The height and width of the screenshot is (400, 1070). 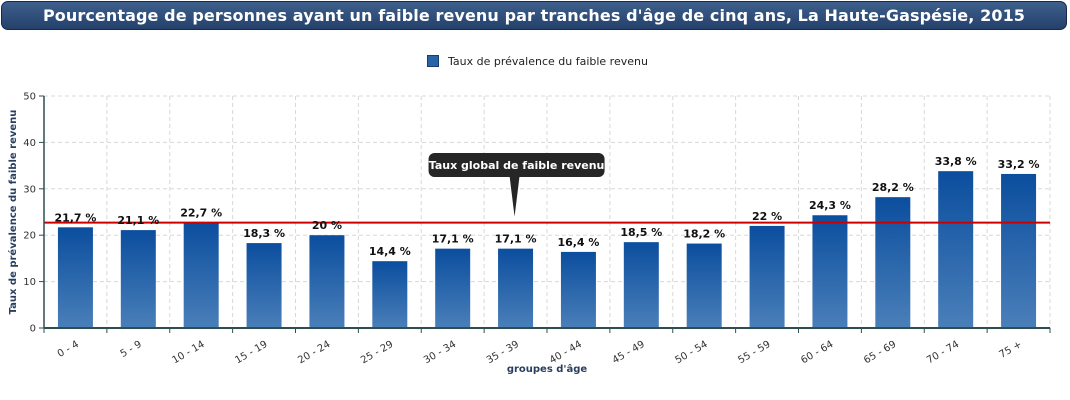 I want to click on data-label: 21,1 %, so click(x=138, y=220).